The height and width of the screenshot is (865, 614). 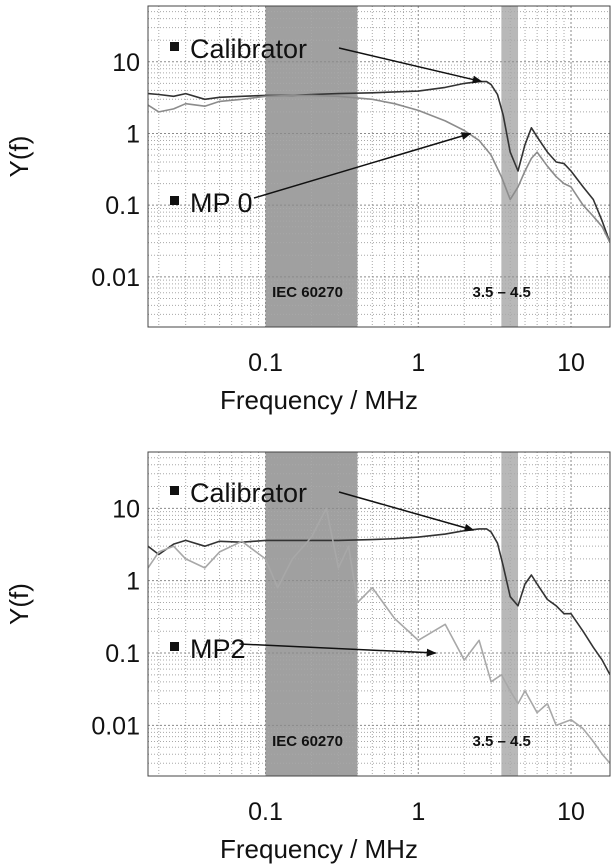 I want to click on annotation-label-2: MP 0, so click(x=221, y=203).